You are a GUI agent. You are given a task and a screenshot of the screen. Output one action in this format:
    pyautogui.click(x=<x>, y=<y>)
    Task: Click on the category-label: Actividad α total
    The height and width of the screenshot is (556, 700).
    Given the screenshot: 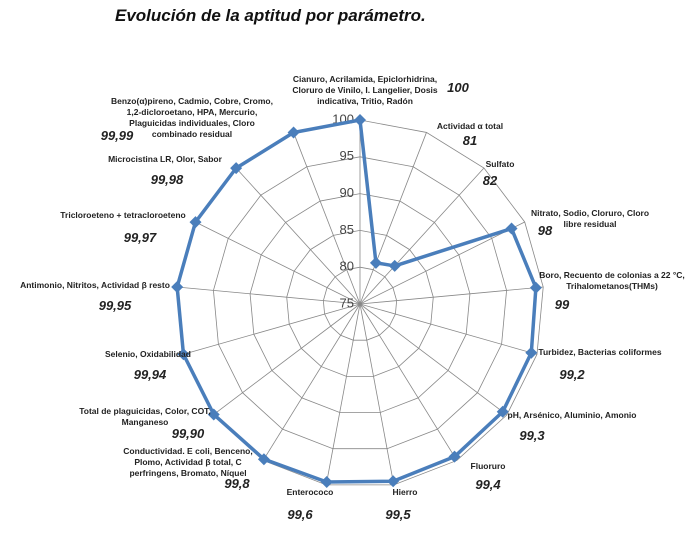 What is the action you would take?
    pyautogui.click(x=470, y=126)
    